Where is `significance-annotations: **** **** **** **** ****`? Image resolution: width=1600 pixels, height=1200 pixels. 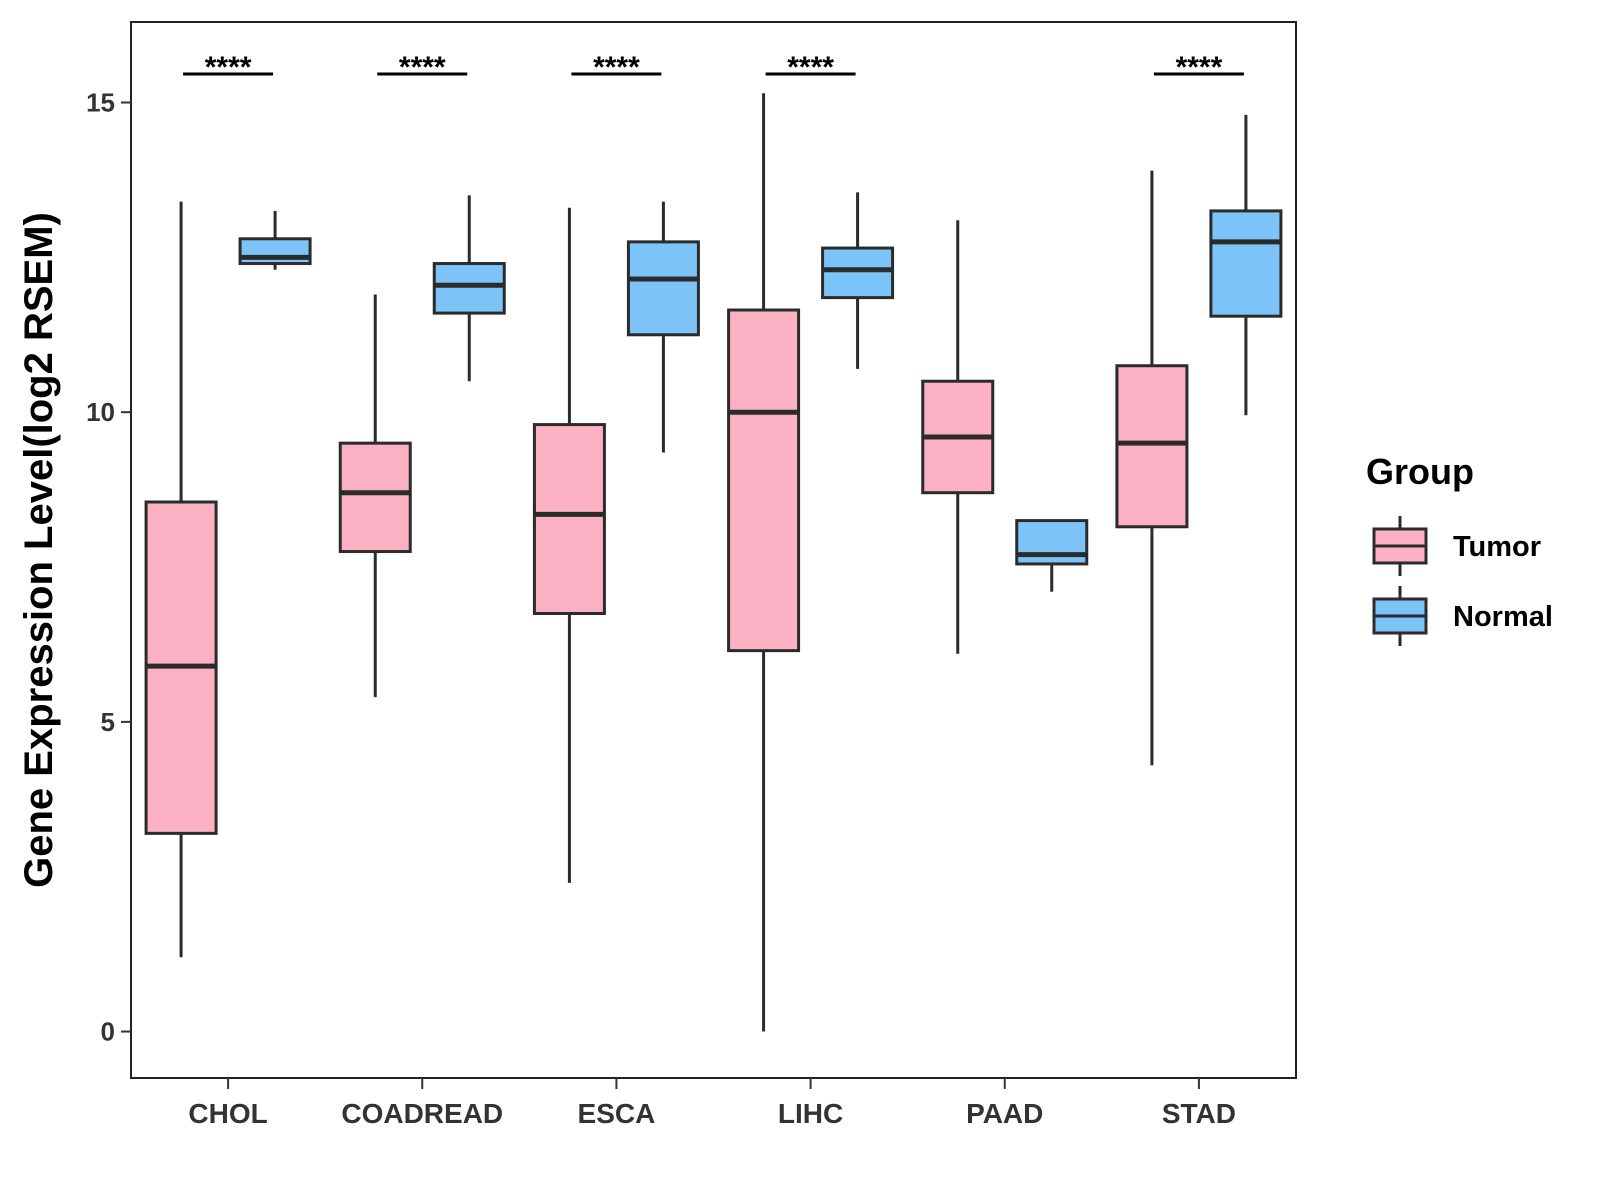 significance-annotations: **** **** **** **** **** is located at coordinates (713, 67).